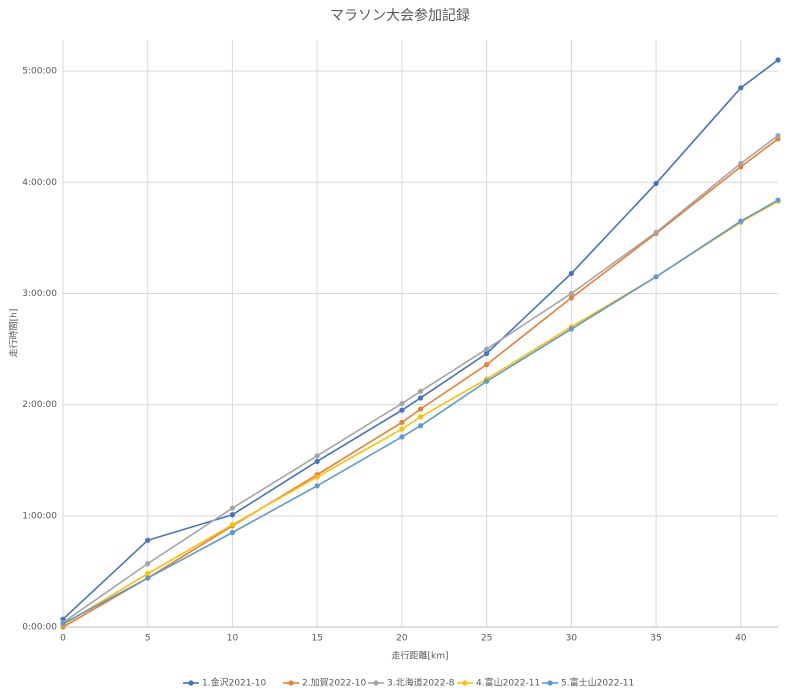 The width and height of the screenshot is (800, 696). Describe the element at coordinates (421, 683) in the screenshot. I see `legend-label: 3.北海道2022-8` at that location.